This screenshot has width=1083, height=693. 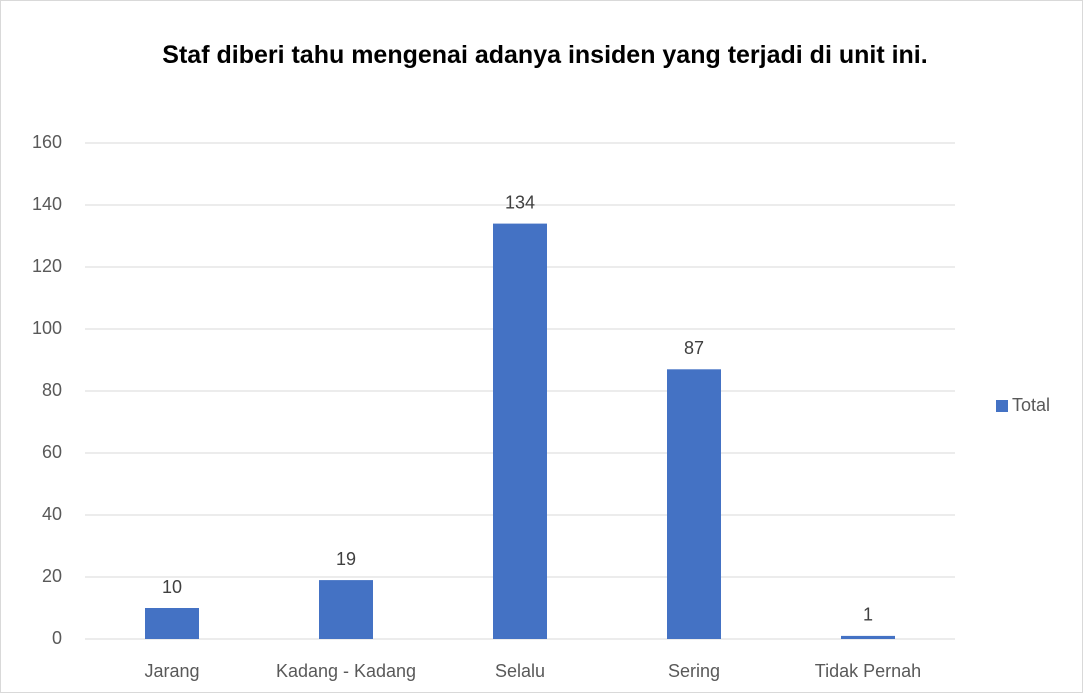 What do you see at coordinates (47, 204) in the screenshot?
I see `y-tick-label: 140` at bounding box center [47, 204].